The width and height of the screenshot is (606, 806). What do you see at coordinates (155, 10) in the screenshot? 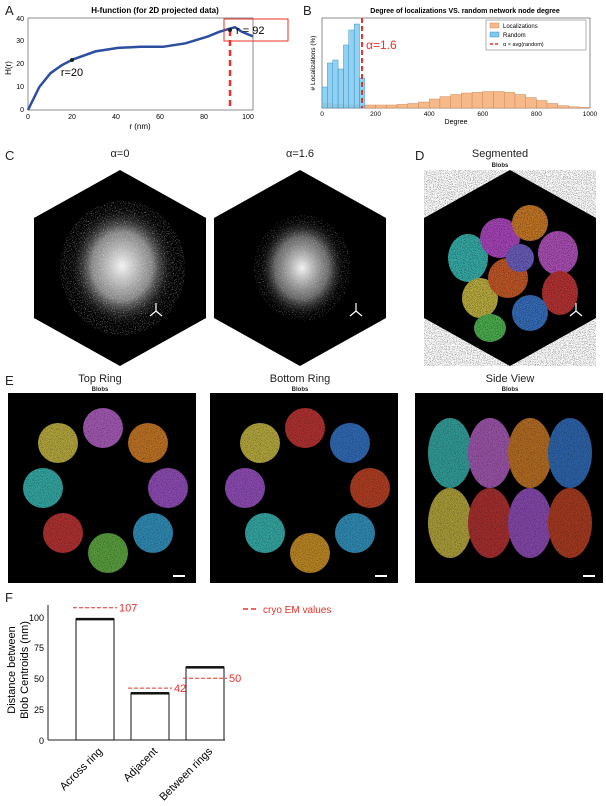
I see `chart-a-title: H-function (for 2D projected data)` at bounding box center [155, 10].